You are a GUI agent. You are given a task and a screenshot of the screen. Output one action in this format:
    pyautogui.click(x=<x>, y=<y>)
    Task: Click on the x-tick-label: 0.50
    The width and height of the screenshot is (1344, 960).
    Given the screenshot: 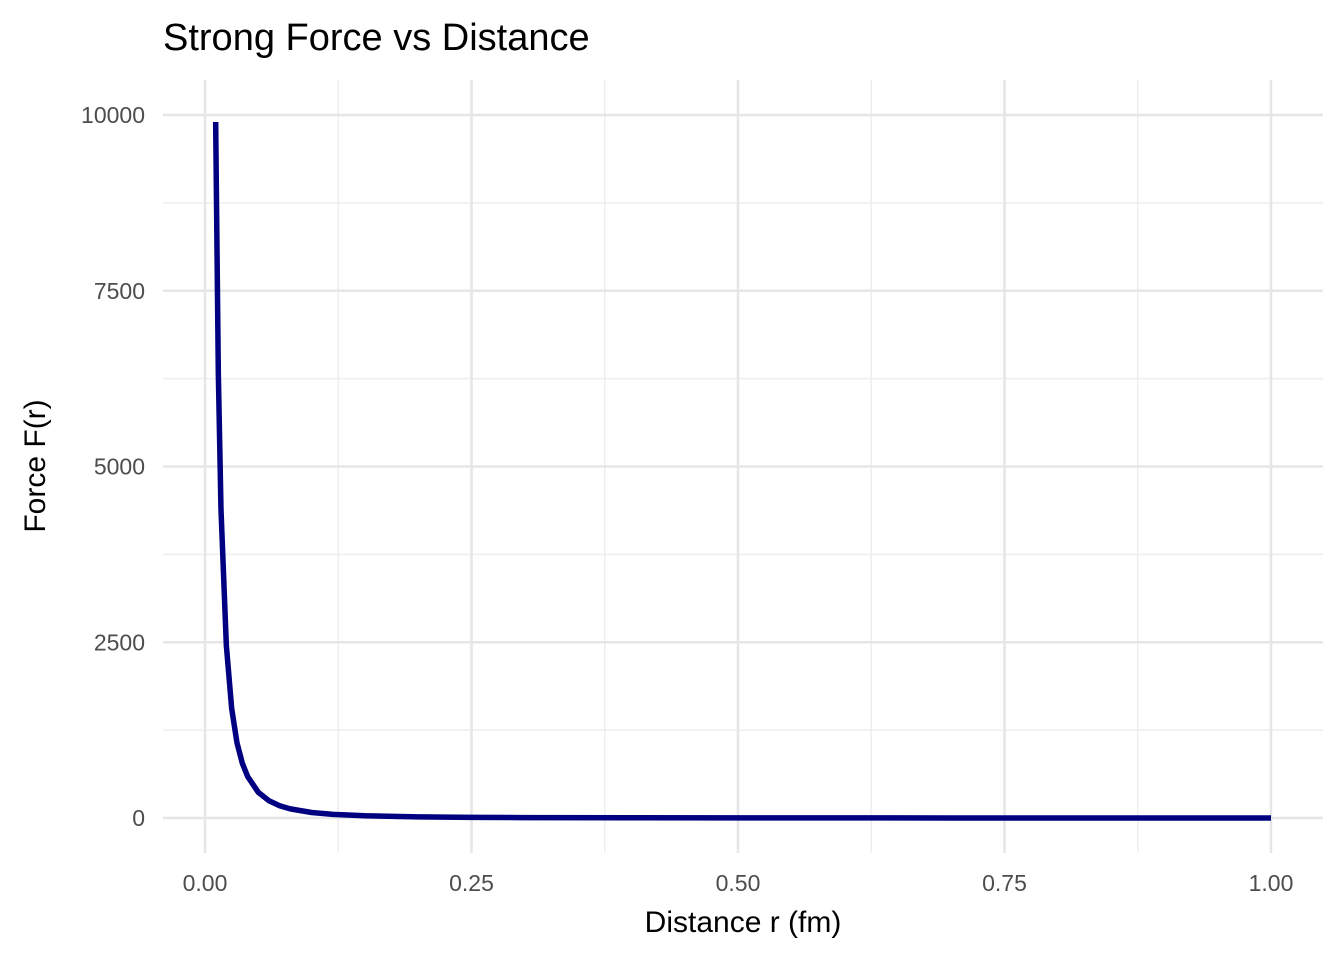 What is the action you would take?
    pyautogui.click(x=738, y=883)
    